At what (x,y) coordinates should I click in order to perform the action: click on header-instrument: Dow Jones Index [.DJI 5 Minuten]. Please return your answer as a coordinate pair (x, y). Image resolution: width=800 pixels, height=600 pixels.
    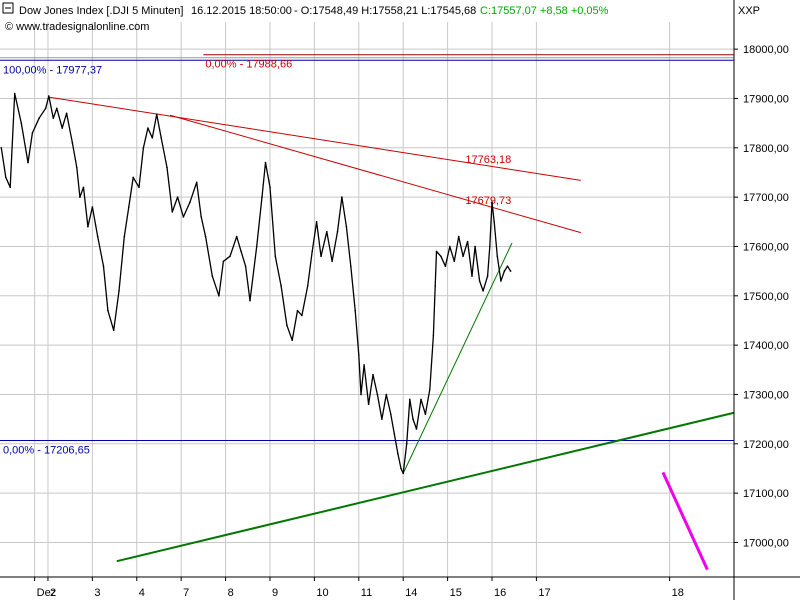
    Looking at the image, I should click on (101, 11).